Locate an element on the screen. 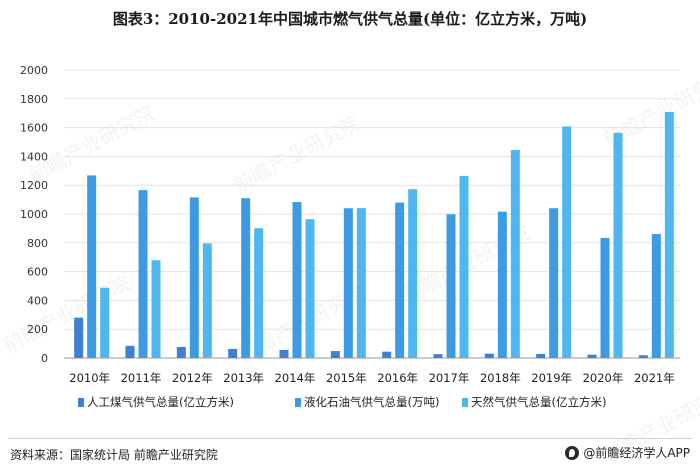 This screenshot has height=474, width=700. brand-mark: @前瞻经济学人APP is located at coordinates (627, 452).